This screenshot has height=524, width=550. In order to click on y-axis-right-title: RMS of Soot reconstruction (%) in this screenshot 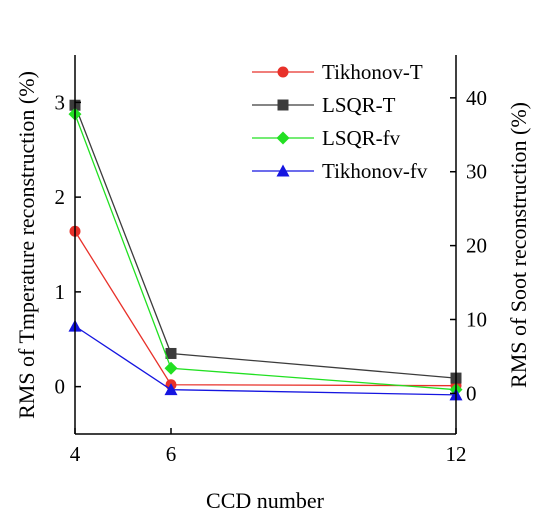, I will do `click(518, 245)`.